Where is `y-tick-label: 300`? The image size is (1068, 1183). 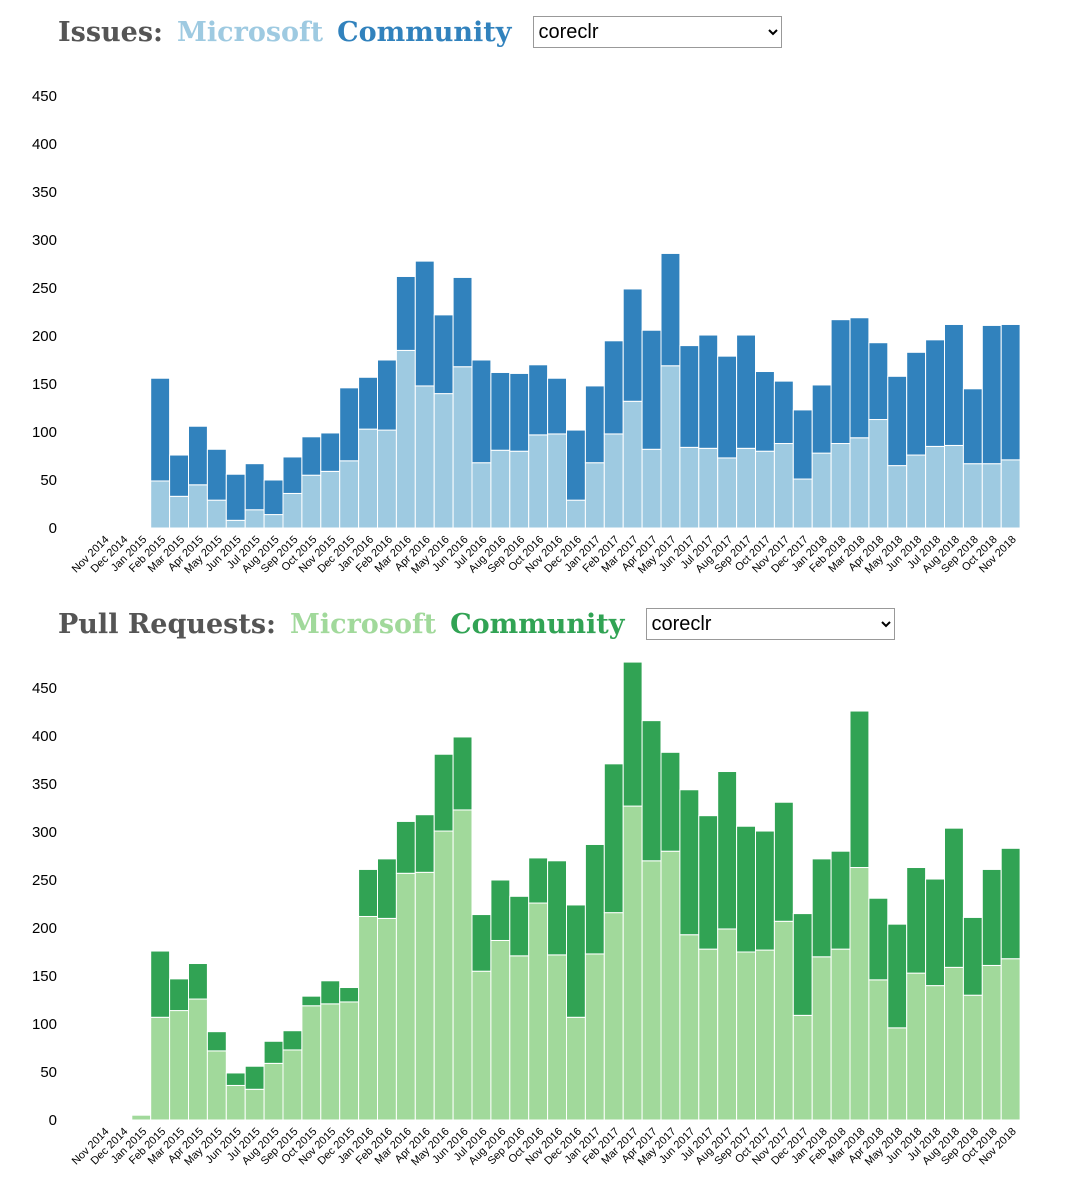 y-tick-label: 300 is located at coordinates (44, 240).